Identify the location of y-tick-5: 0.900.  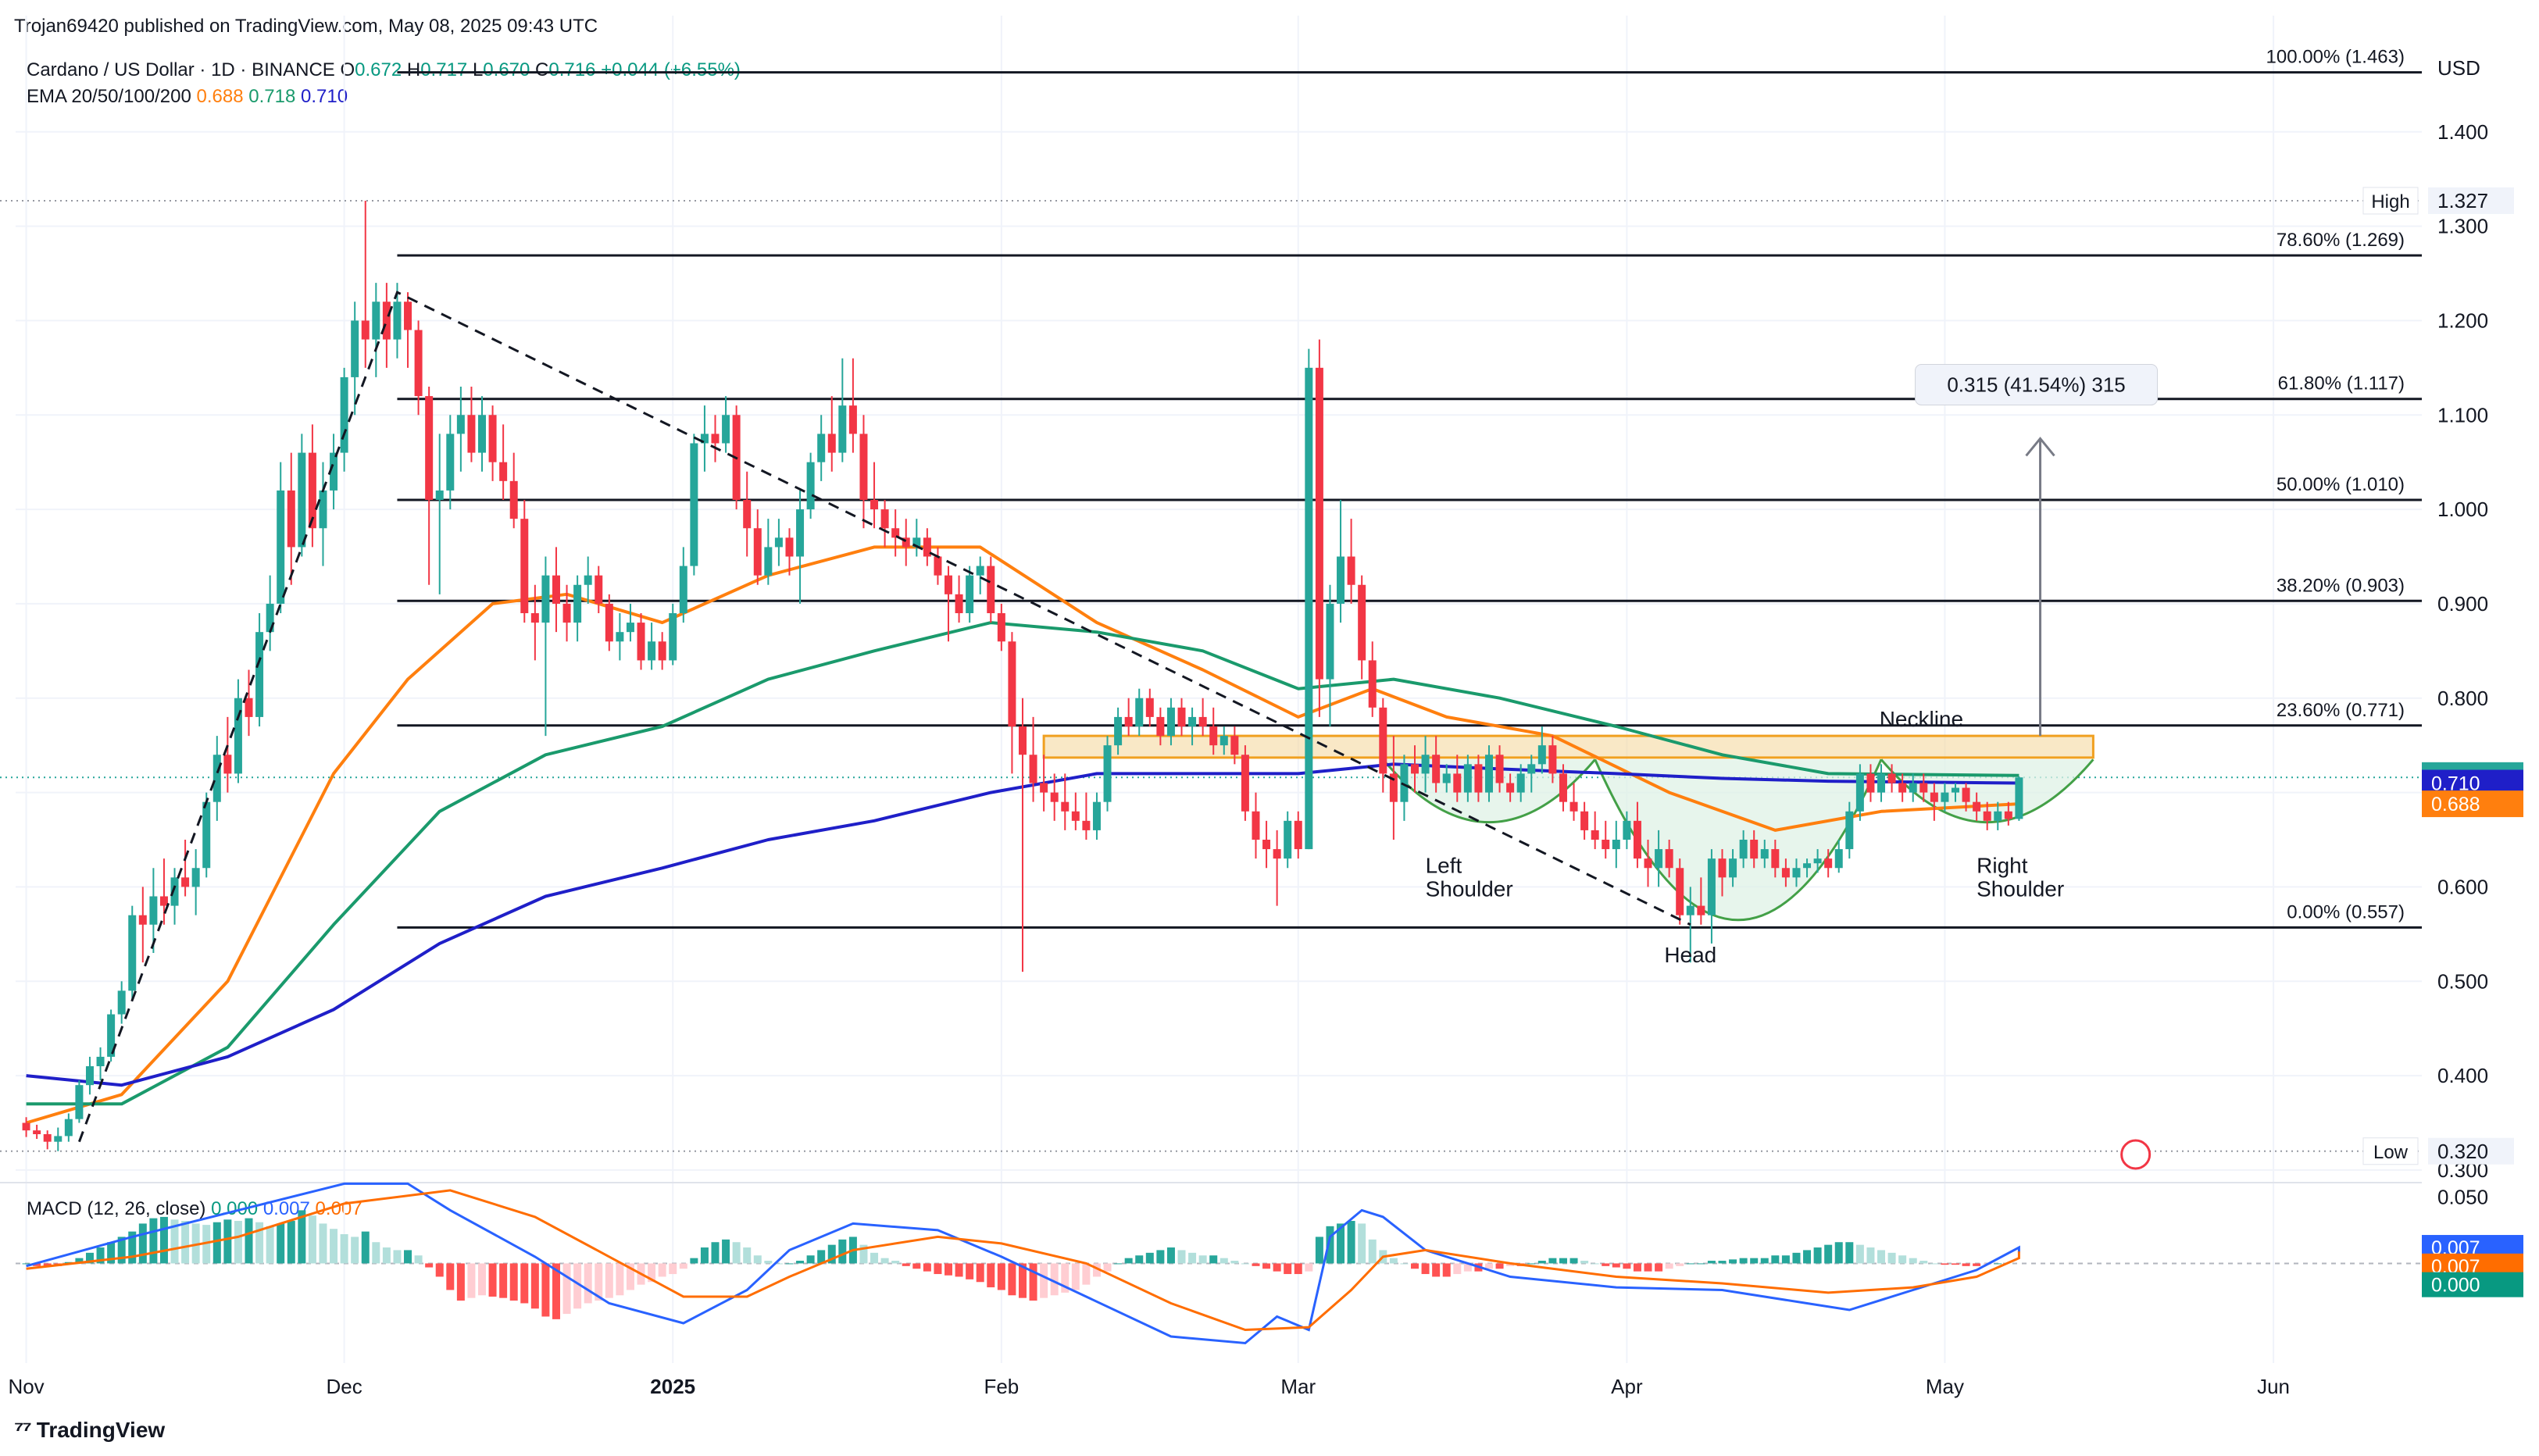
(2462, 604).